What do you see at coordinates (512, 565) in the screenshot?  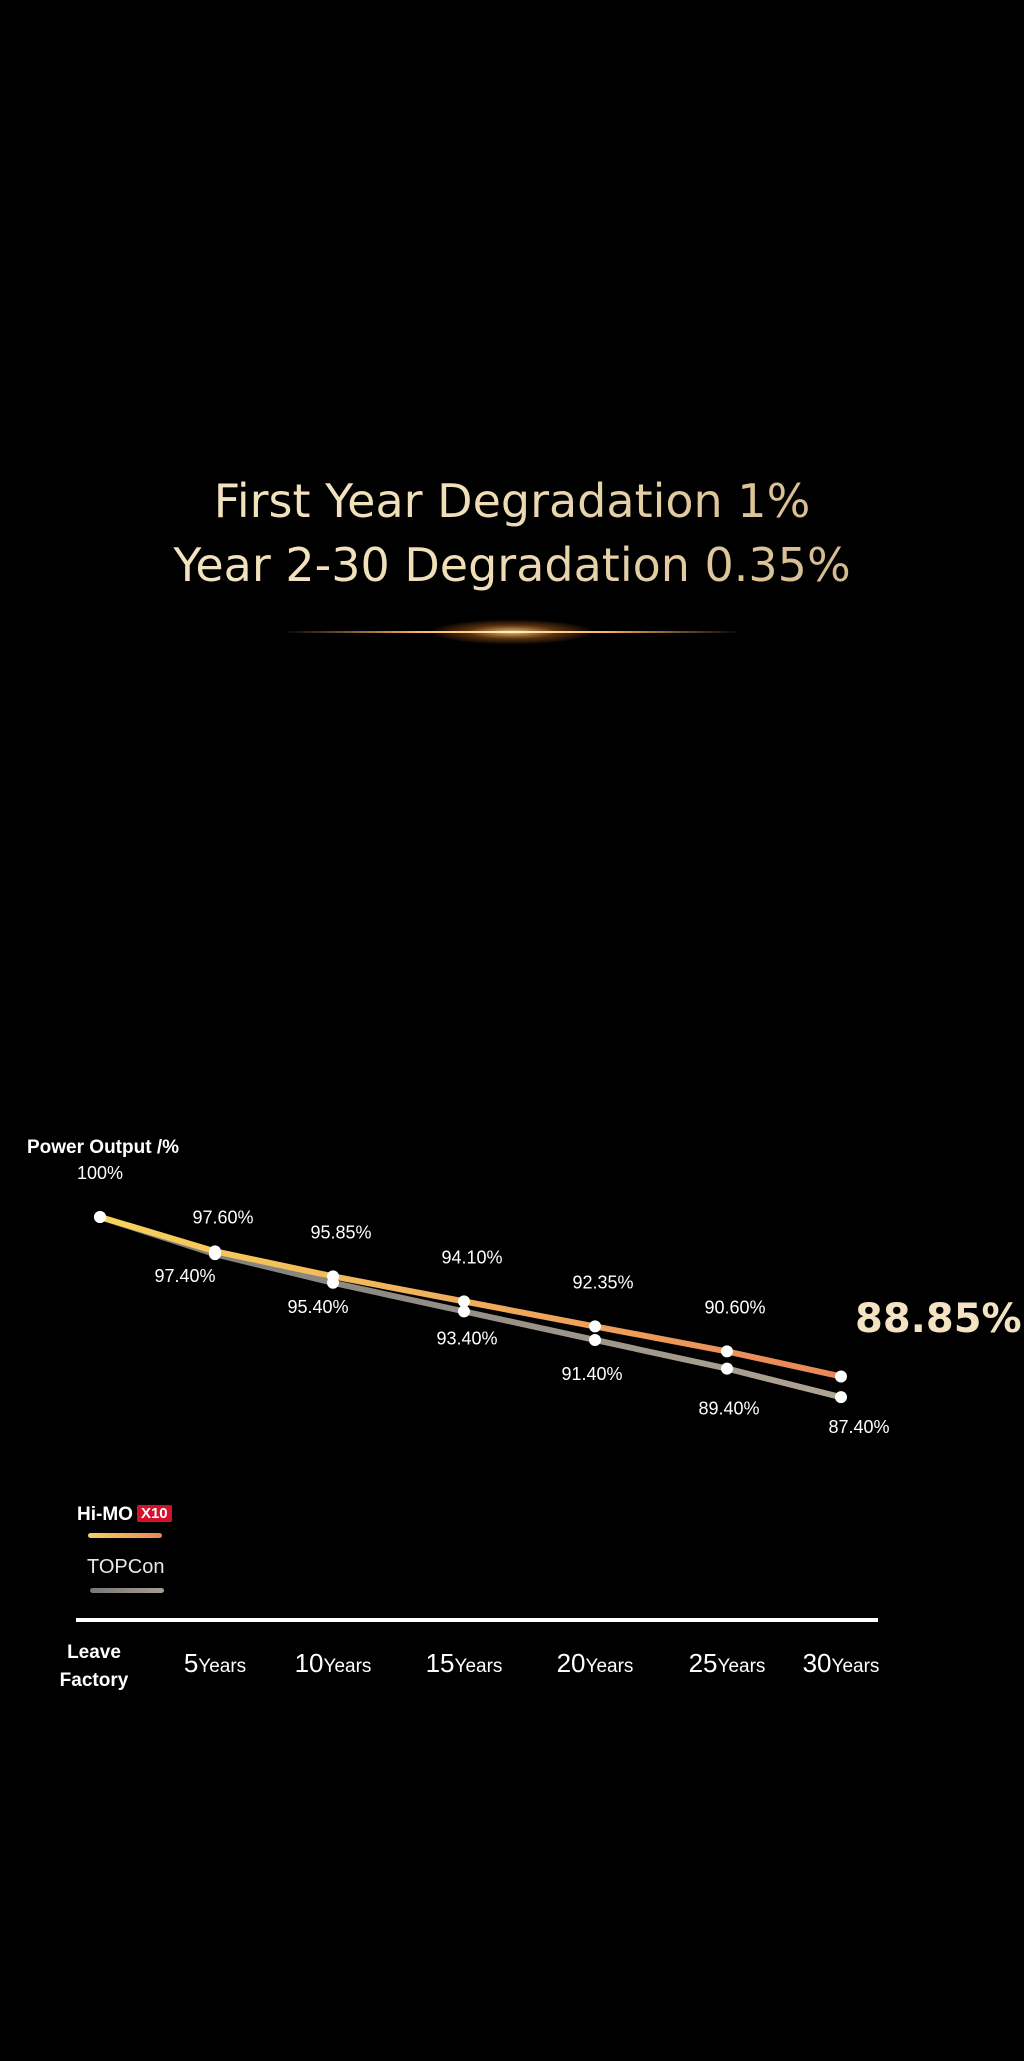 I see `headline-year-2-30: Year 2-30 Degradation 0.35%` at bounding box center [512, 565].